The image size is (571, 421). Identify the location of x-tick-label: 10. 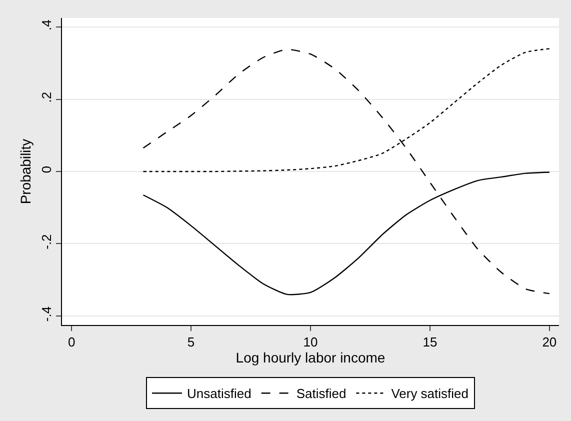
(310, 342).